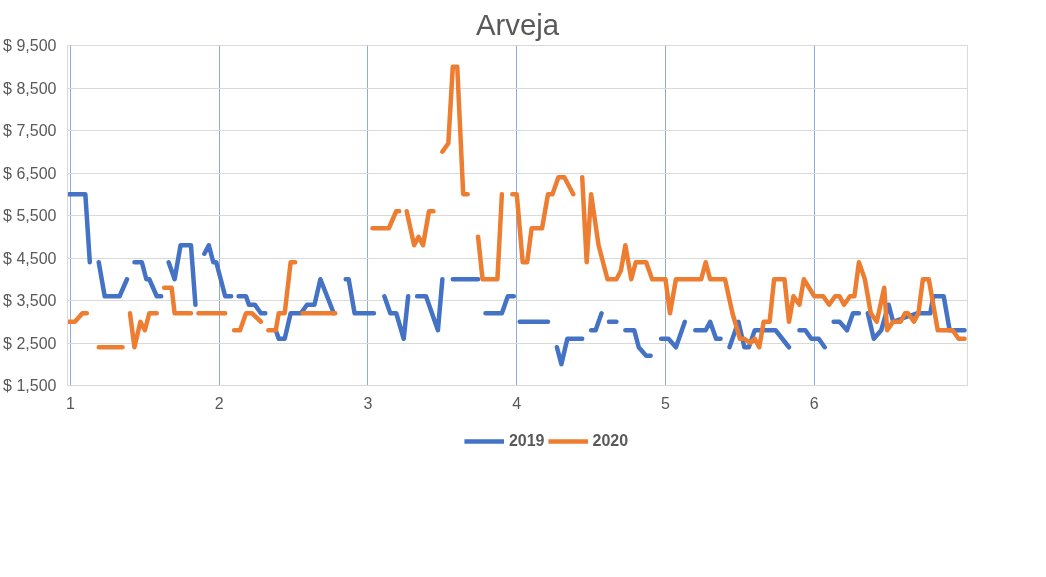 The height and width of the screenshot is (577, 1046). I want to click on legend-label: 2019, so click(526, 441).